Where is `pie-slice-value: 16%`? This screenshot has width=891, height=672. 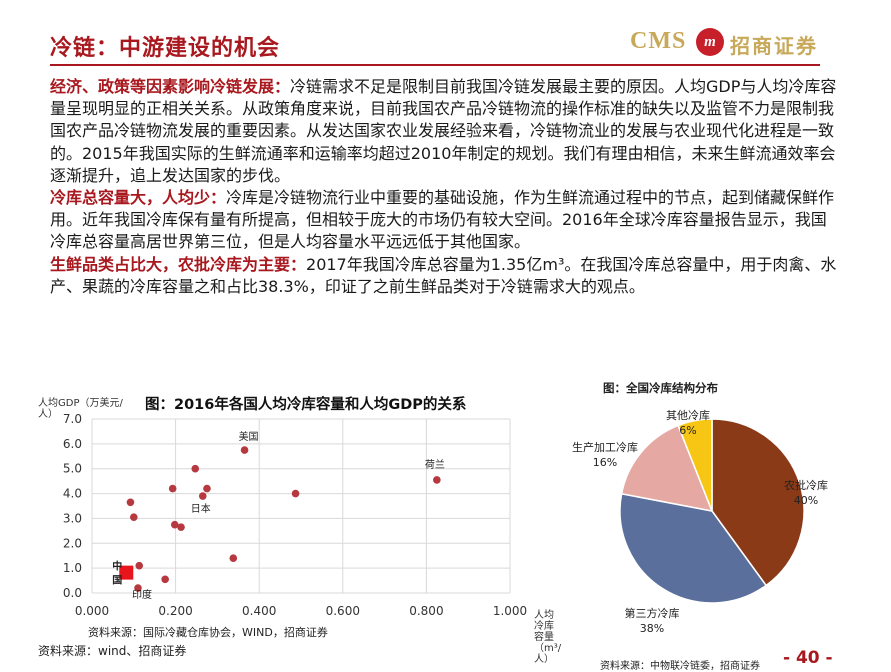
pie-slice-value: 16% is located at coordinates (605, 462).